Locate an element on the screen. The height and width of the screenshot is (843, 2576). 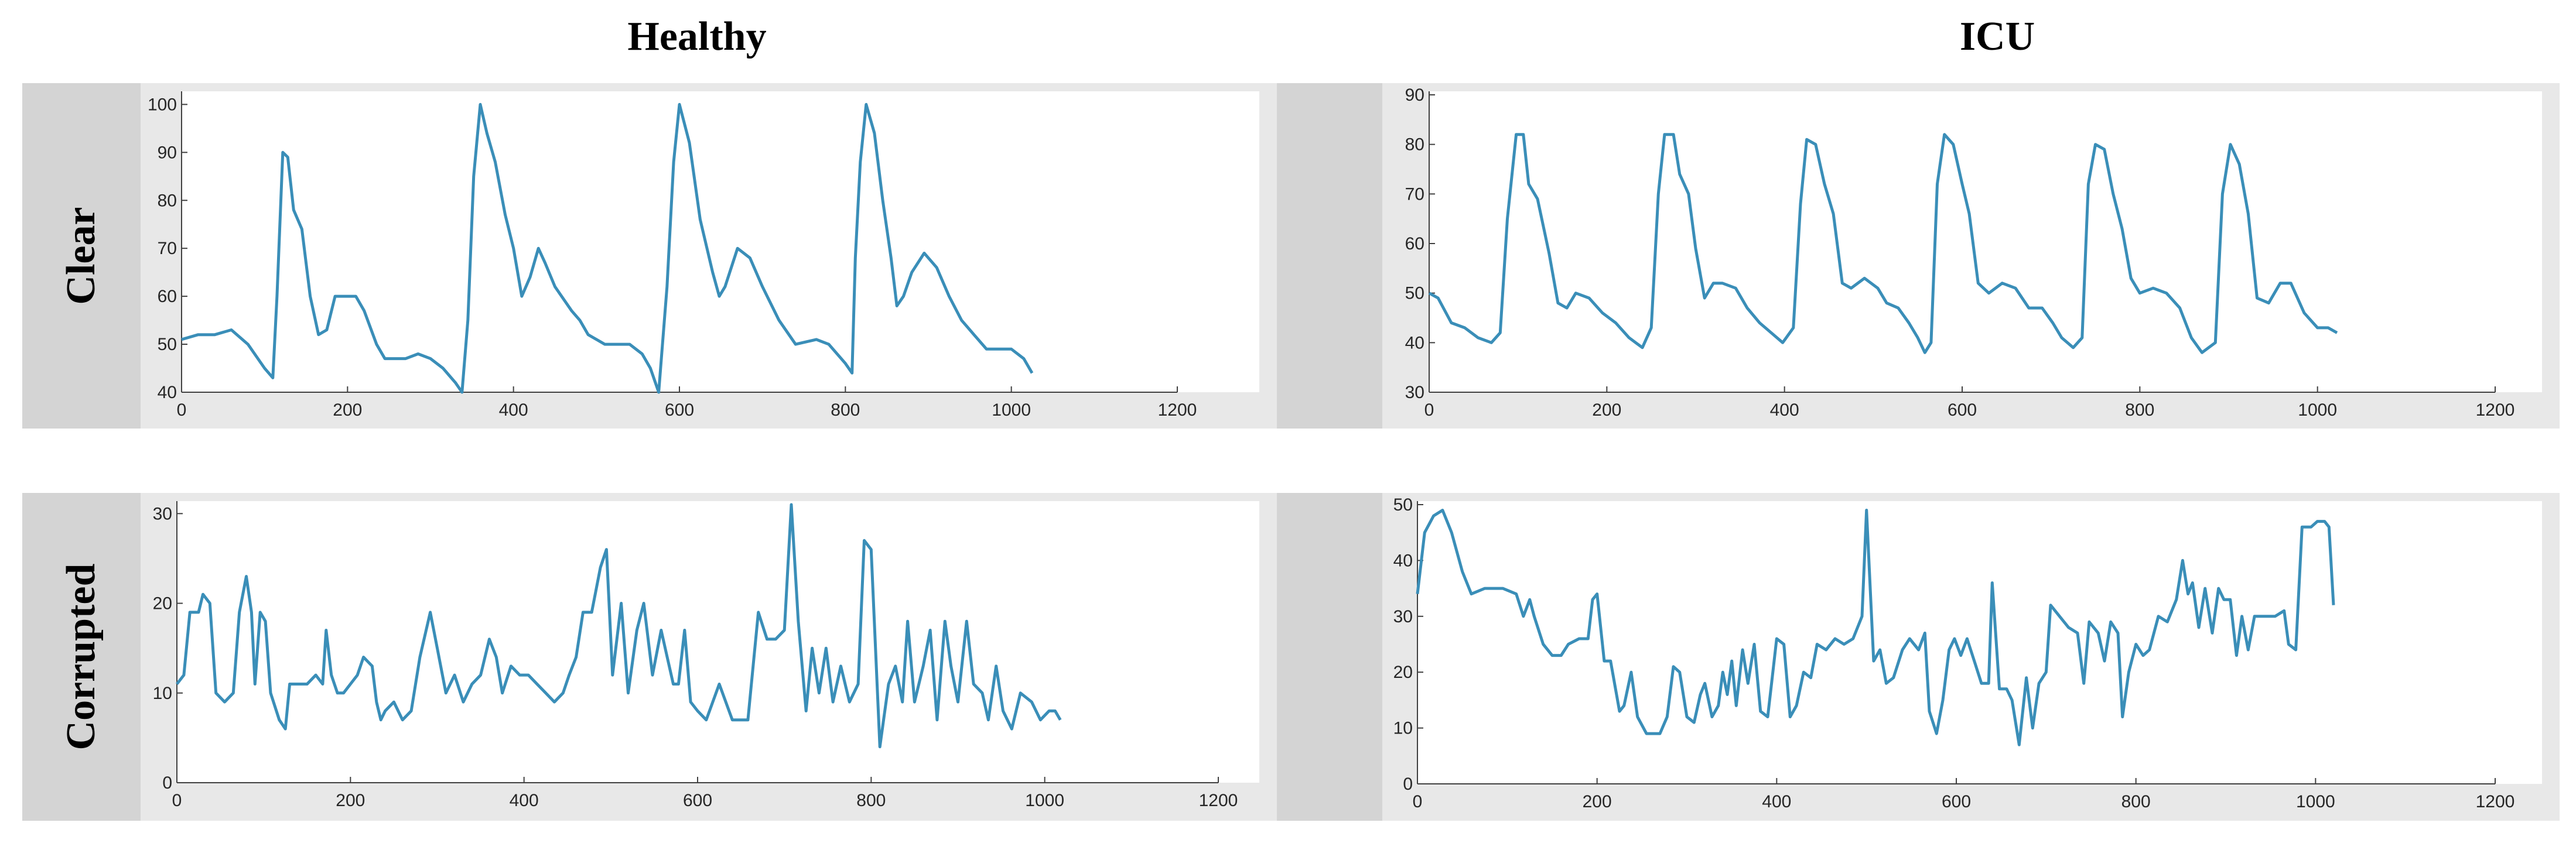
row-label-corrupted: Corrupted is located at coordinates (81, 657).